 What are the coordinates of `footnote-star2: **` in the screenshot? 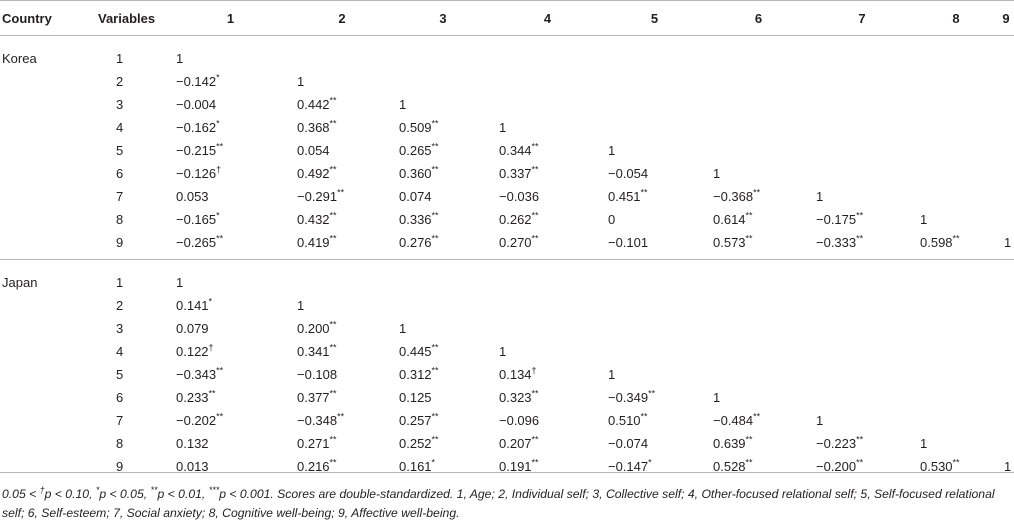 It's located at (154, 489).